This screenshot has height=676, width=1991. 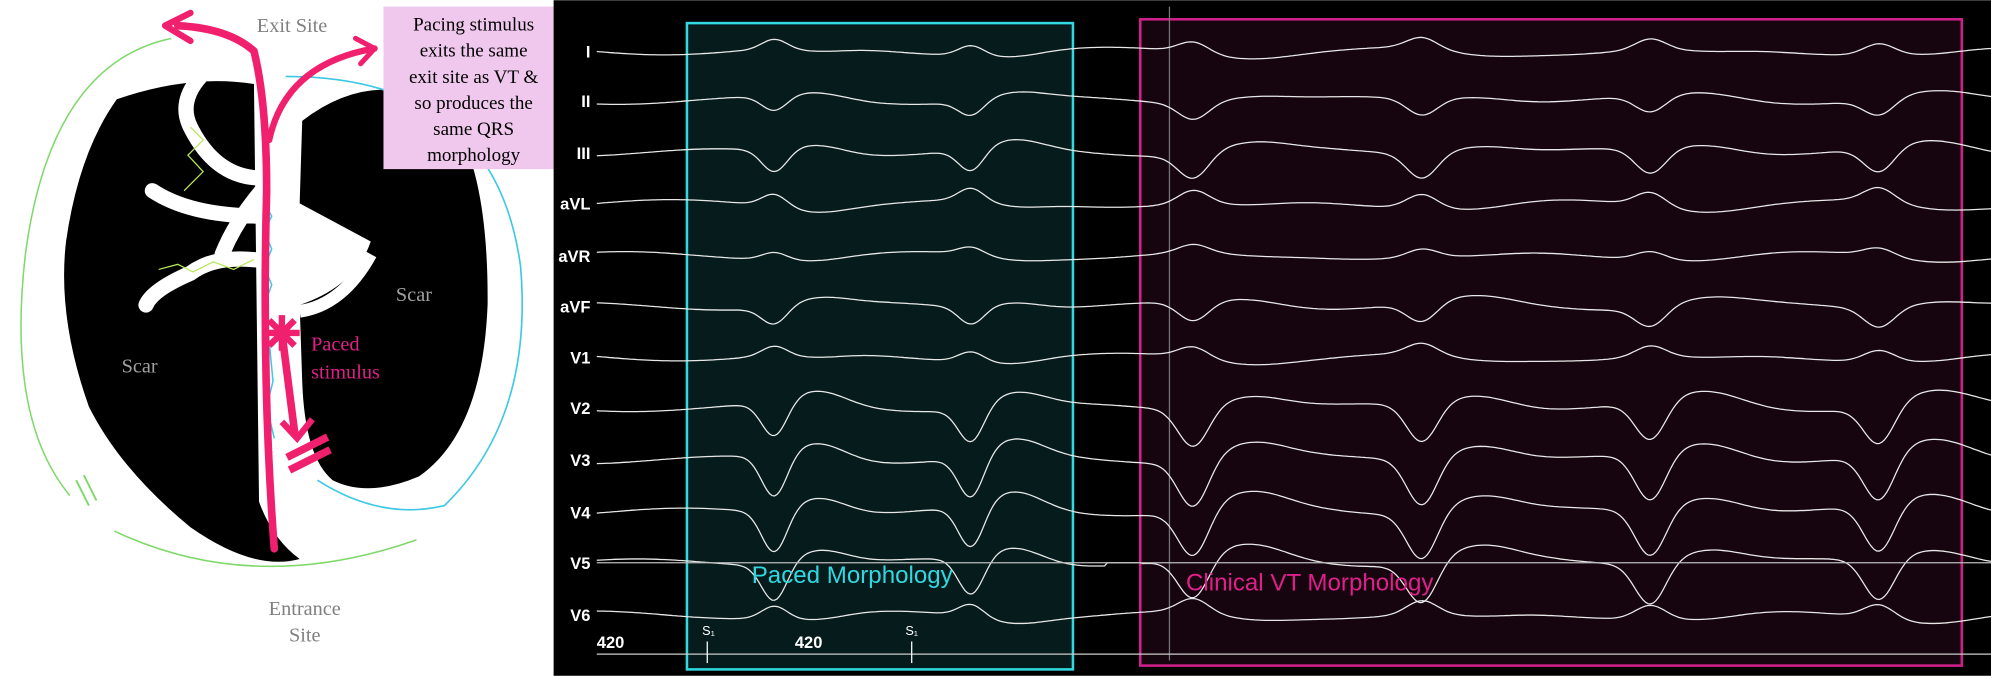 I want to click on lead-label: V1, so click(x=580, y=358).